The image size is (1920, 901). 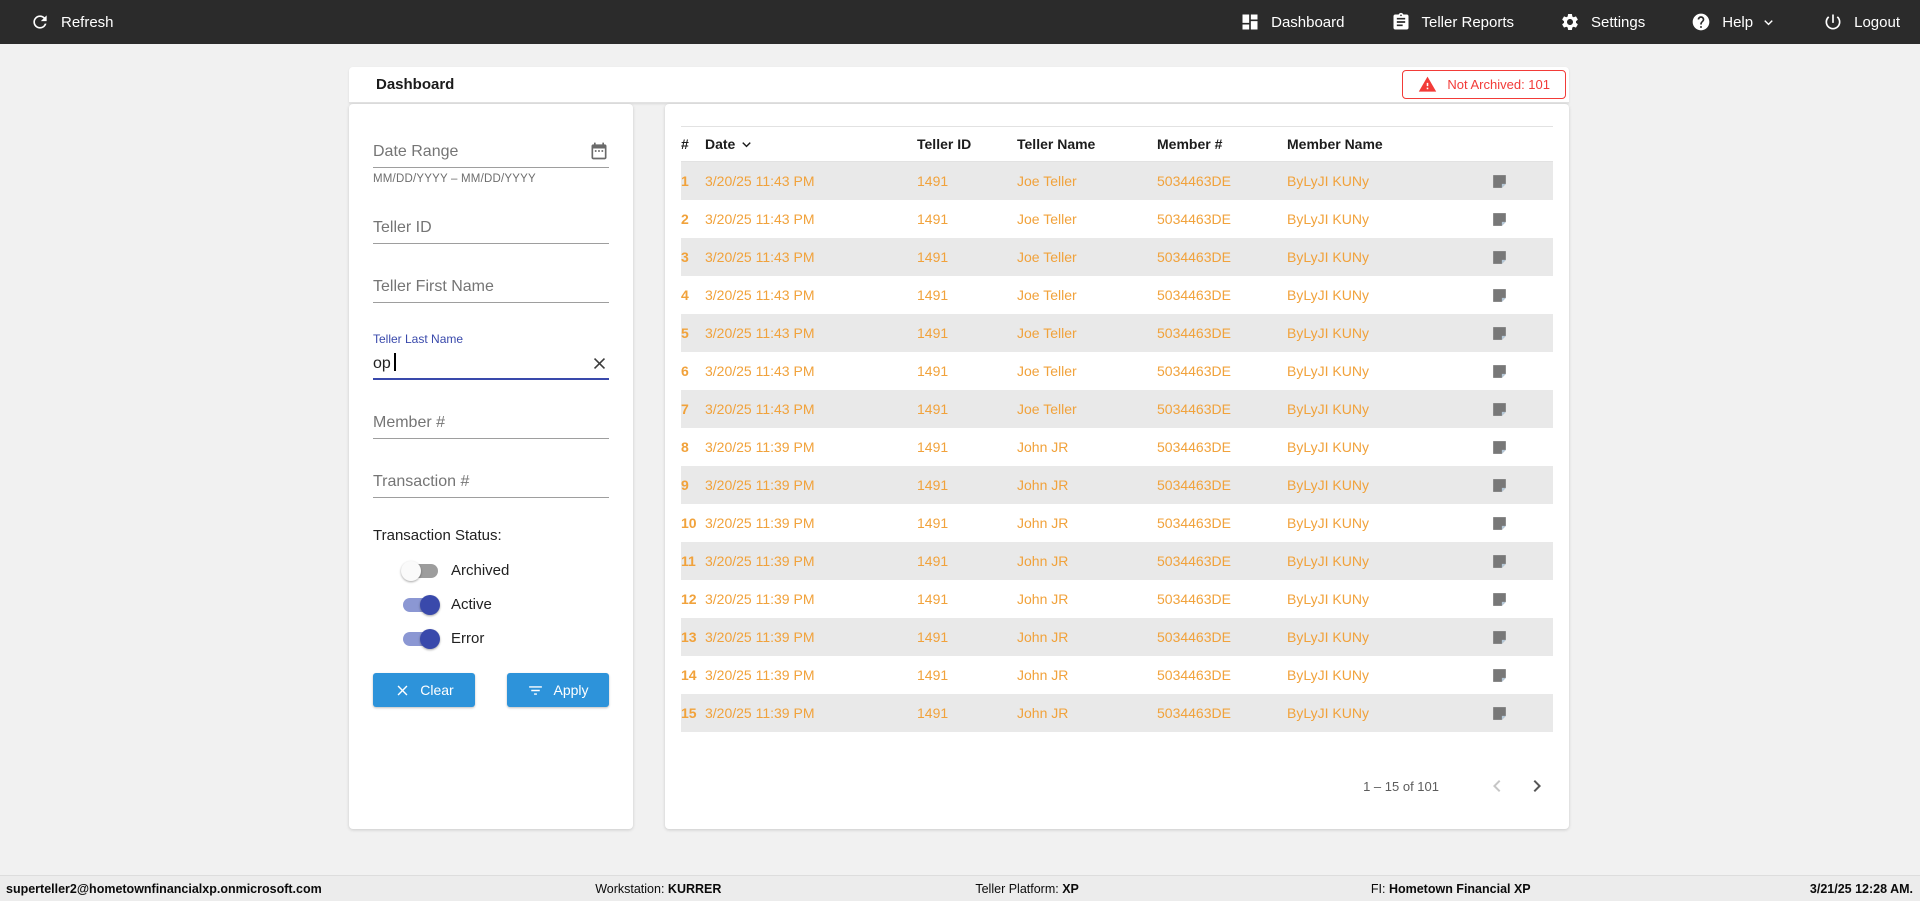 What do you see at coordinates (1738, 22) in the screenshot?
I see `nav-label-help: Help` at bounding box center [1738, 22].